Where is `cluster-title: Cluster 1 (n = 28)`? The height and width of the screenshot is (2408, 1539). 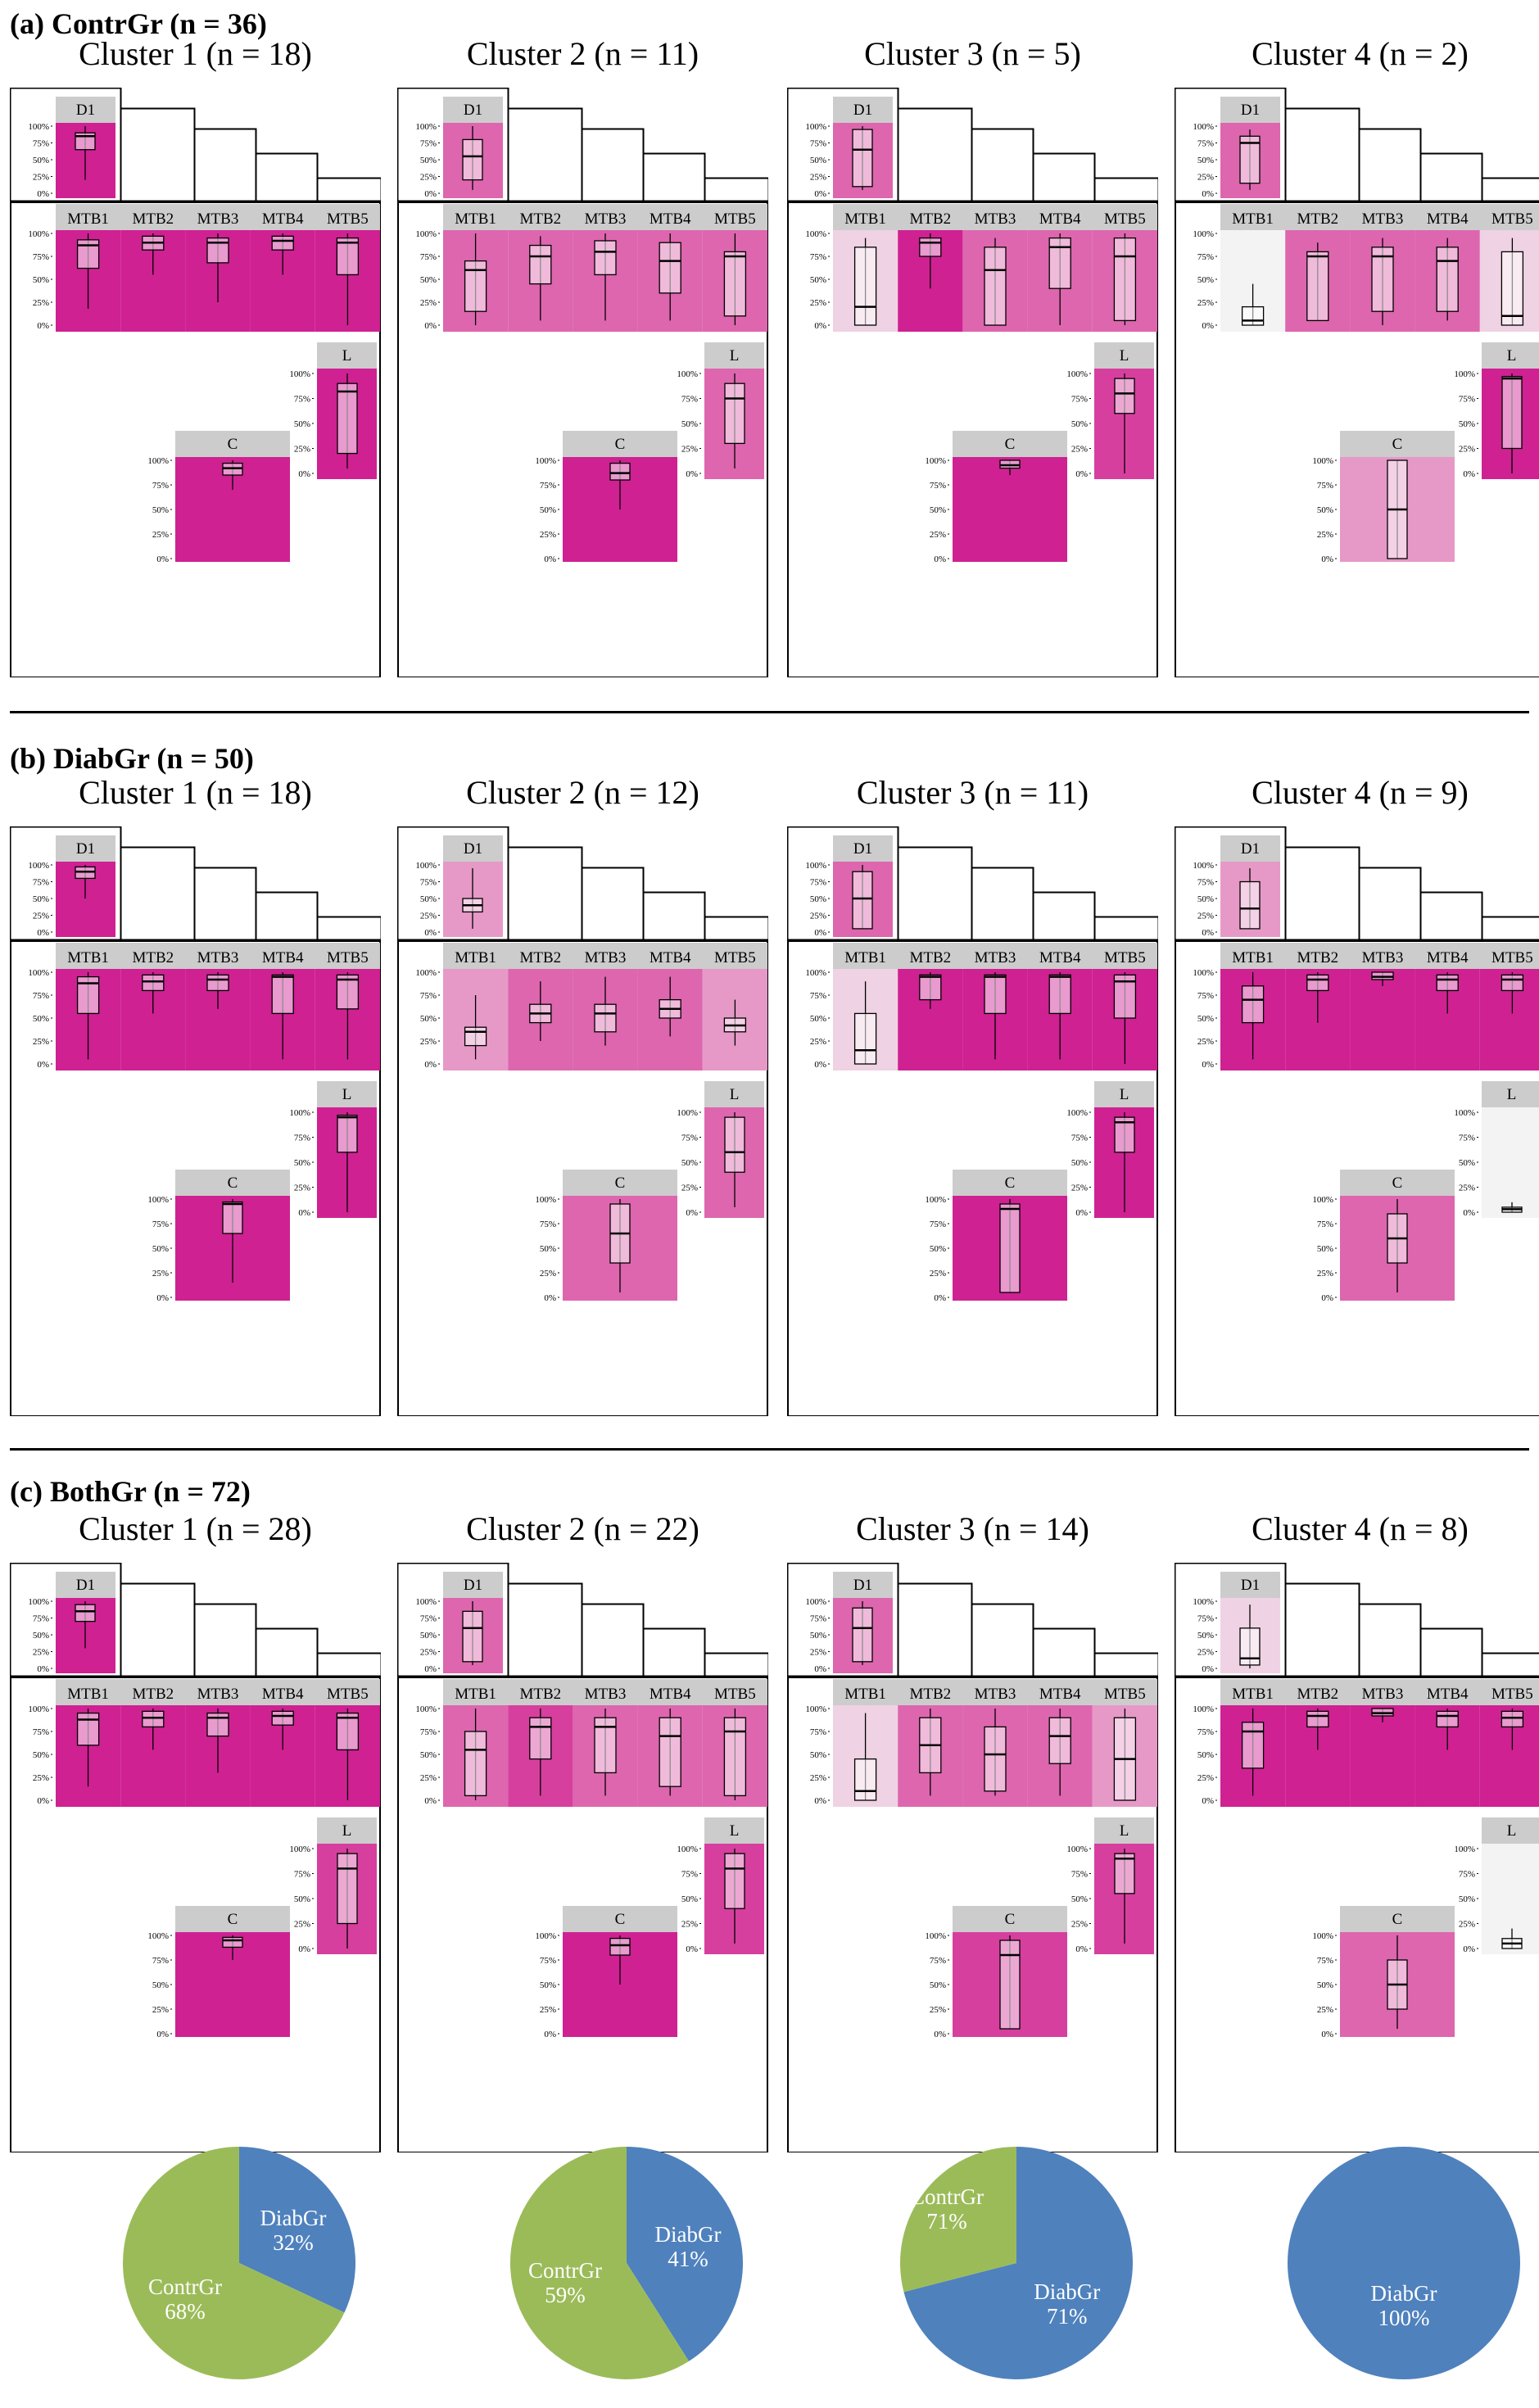
cluster-title: Cluster 1 (n = 28) is located at coordinates (195, 1528).